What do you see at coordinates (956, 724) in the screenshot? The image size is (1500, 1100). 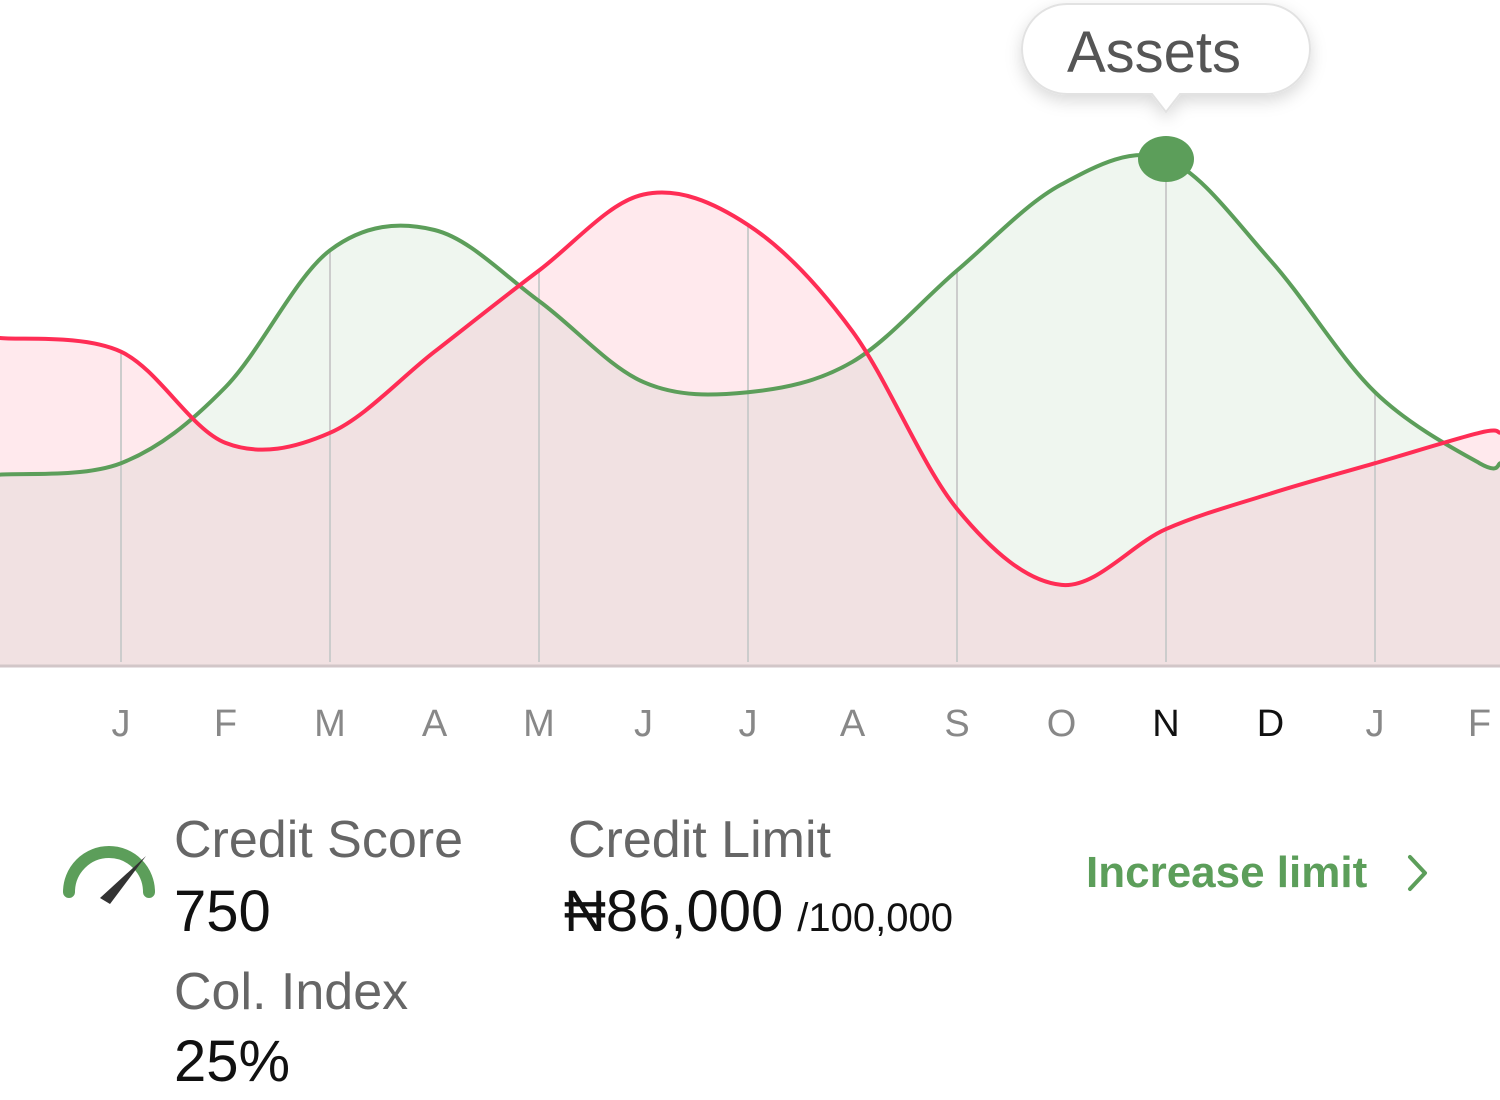 I see `x-tick-label: S` at bounding box center [956, 724].